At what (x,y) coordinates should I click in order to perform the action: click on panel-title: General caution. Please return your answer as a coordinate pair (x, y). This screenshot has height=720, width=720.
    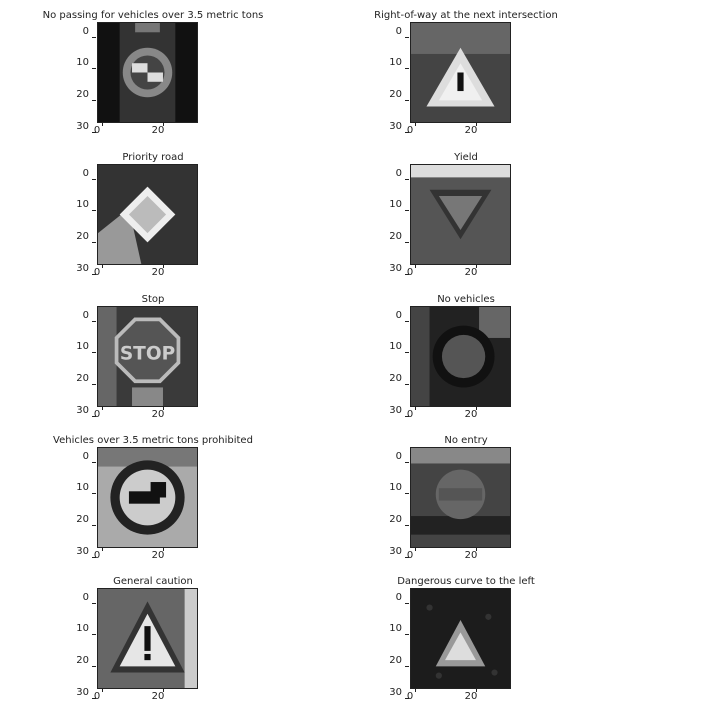
    Looking at the image, I should click on (153, 581).